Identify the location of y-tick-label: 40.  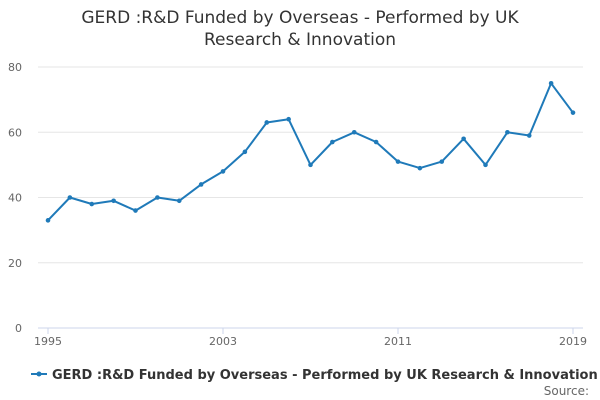
(15, 198).